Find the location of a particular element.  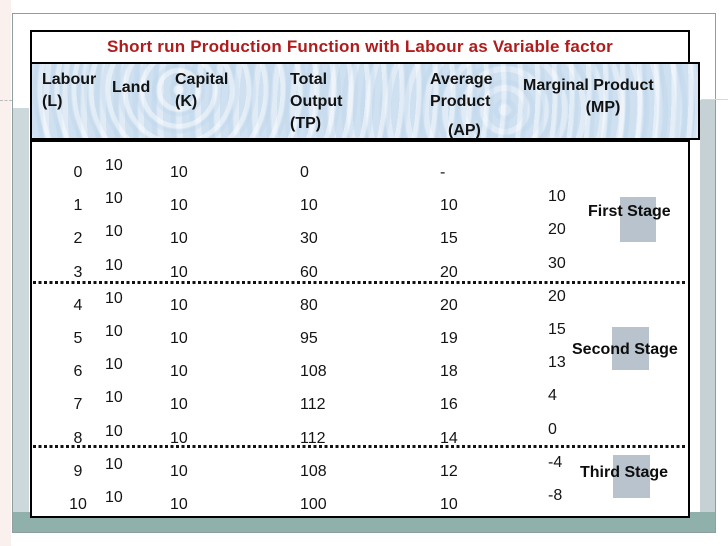

cell-tp: 95 is located at coordinates (309, 338).